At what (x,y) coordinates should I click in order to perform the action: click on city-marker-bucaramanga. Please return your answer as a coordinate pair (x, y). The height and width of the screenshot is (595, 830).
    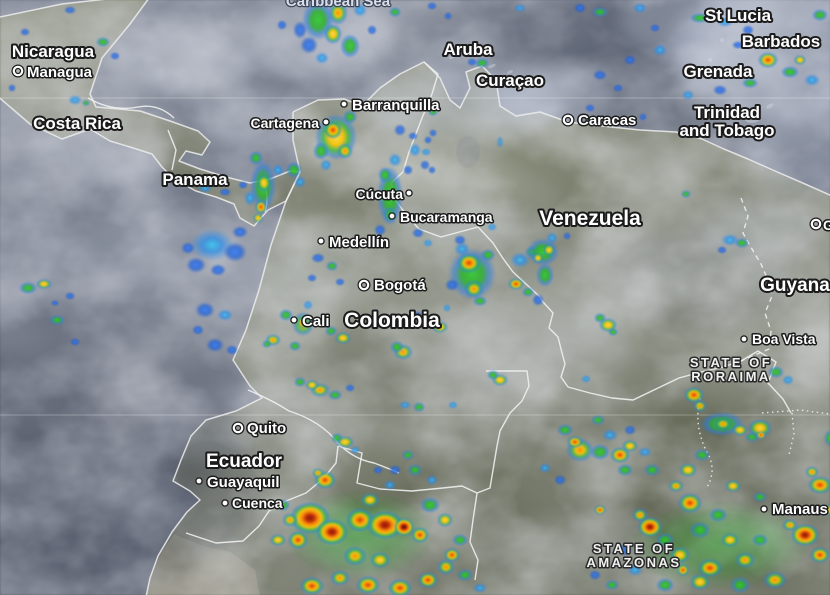
    Looking at the image, I should click on (392, 216).